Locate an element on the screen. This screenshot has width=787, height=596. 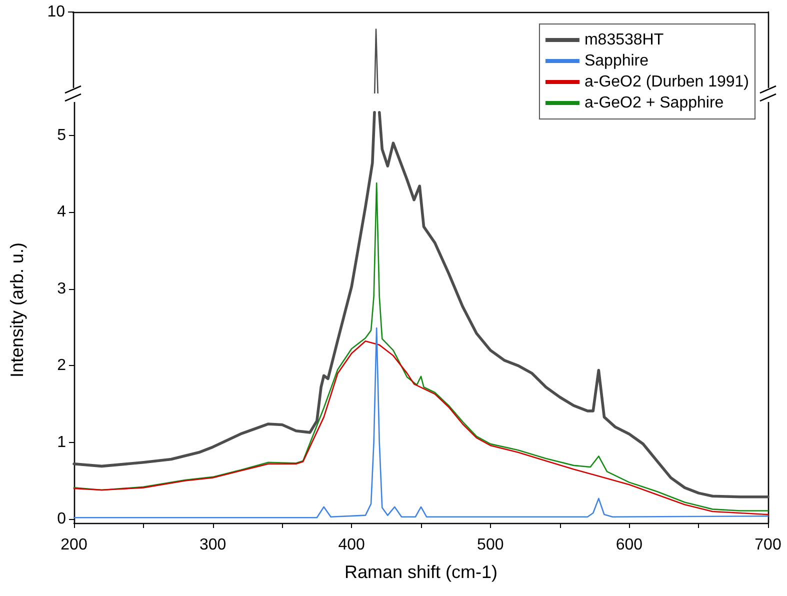
y-tick-label: 3 is located at coordinates (61, 289).